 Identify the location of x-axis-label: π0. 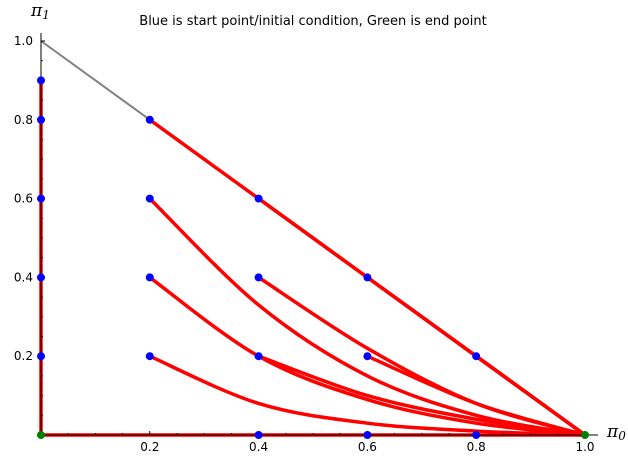
(616, 432).